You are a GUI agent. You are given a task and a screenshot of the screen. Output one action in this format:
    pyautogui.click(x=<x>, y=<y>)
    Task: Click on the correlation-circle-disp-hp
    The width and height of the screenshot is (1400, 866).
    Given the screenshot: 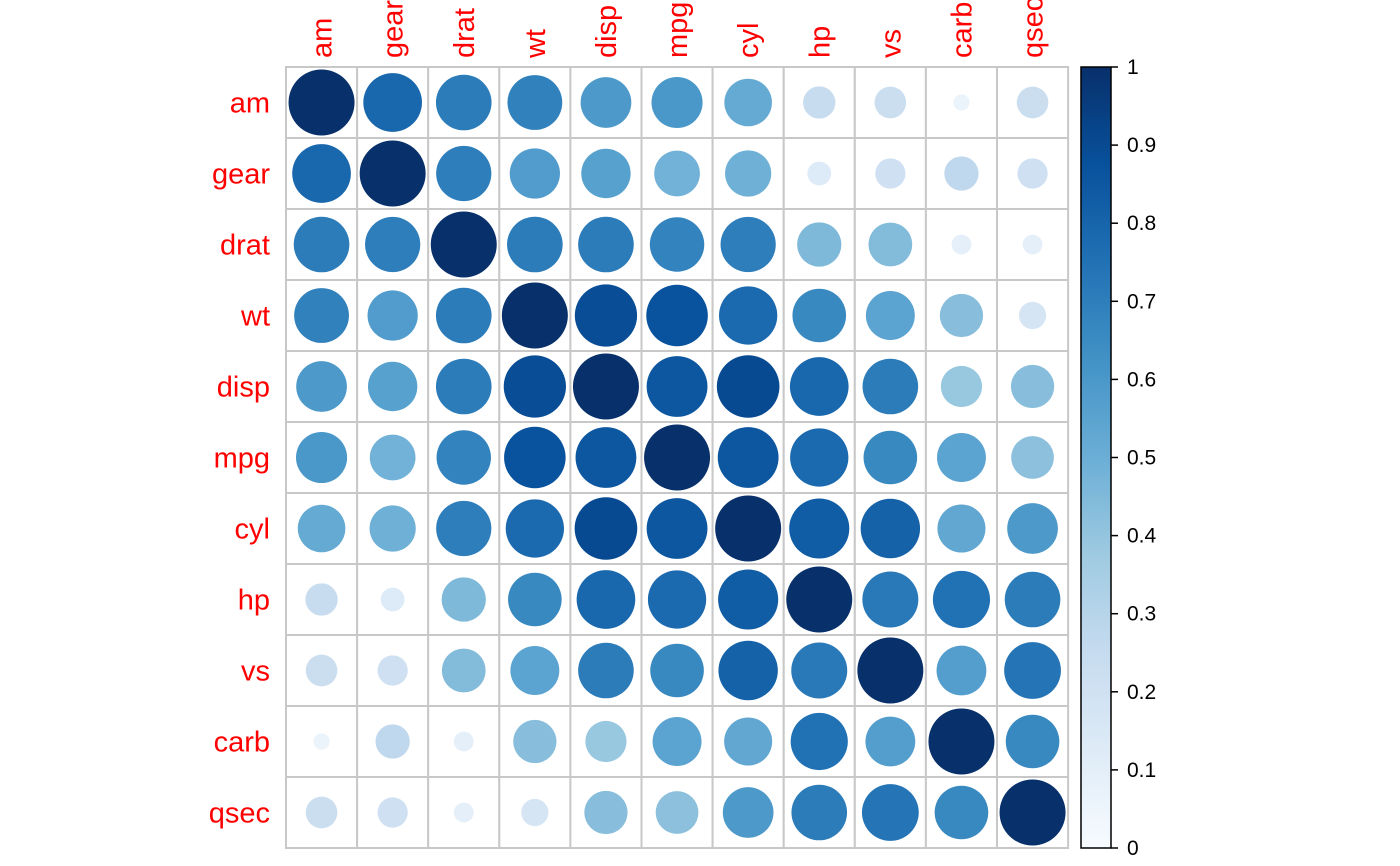 What is the action you would take?
    pyautogui.click(x=819, y=386)
    